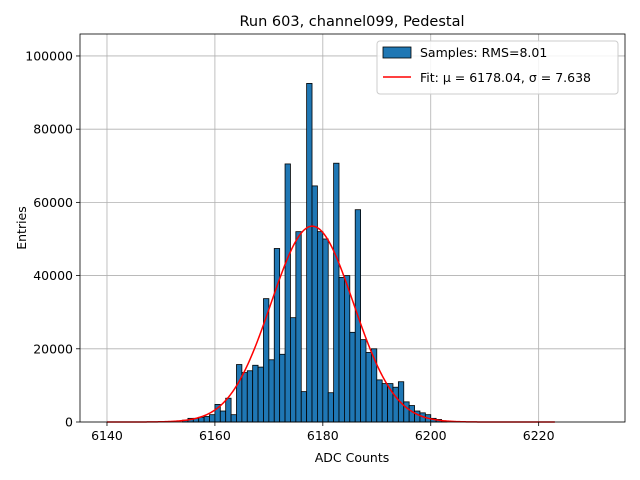 The image size is (640, 480). Describe the element at coordinates (69, 422) in the screenshot. I see `y-tick-label: 0` at that location.